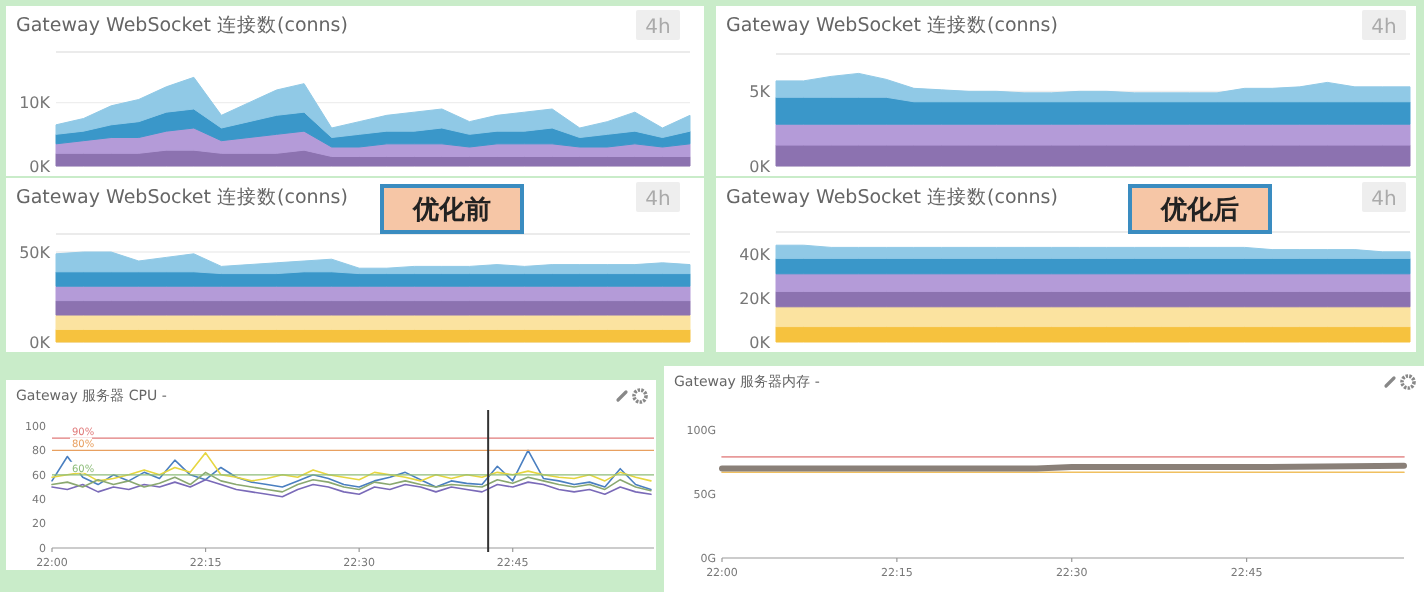  I want to click on y-tick-label: 20K, so click(755, 298).